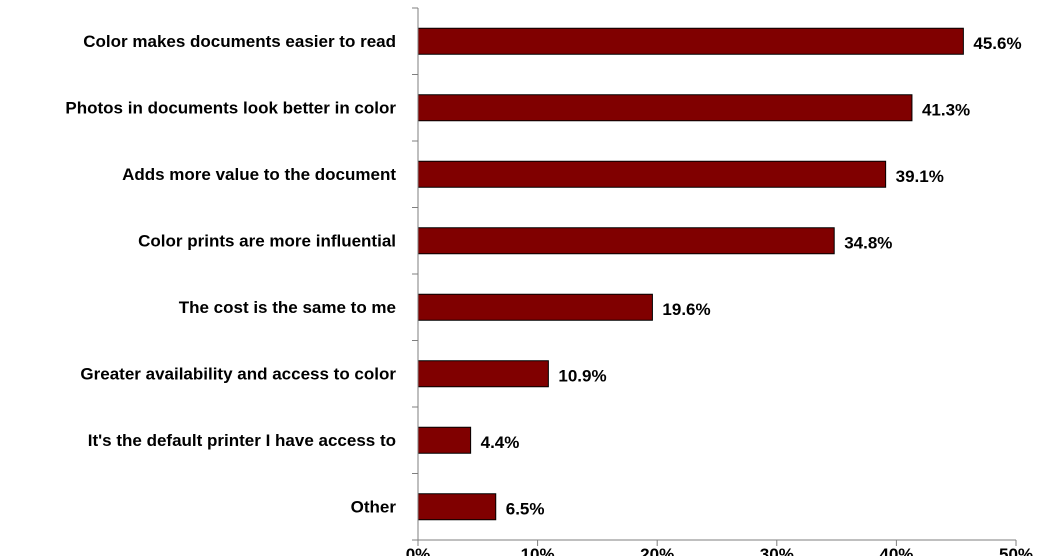 This screenshot has width=1047, height=556. What do you see at coordinates (920, 176) in the screenshot?
I see `data-label: 39.1%` at bounding box center [920, 176].